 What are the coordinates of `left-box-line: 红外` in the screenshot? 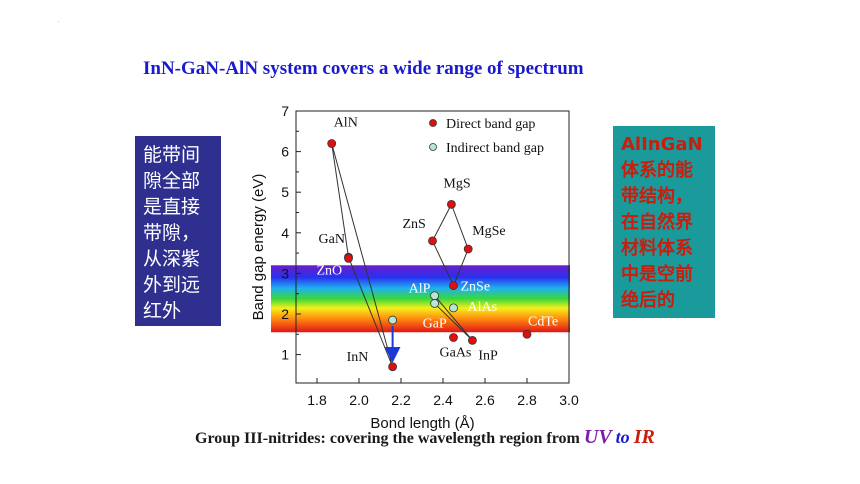 It's located at (162, 311).